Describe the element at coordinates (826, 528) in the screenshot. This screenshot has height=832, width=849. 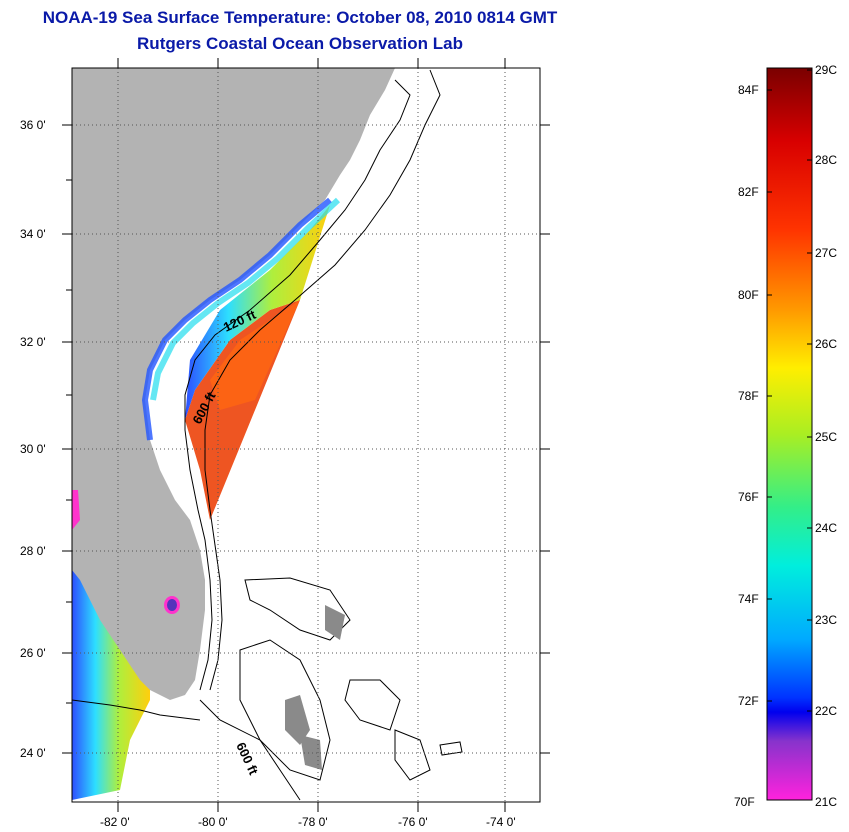
I see `colorbar-c-label: 24C` at that location.